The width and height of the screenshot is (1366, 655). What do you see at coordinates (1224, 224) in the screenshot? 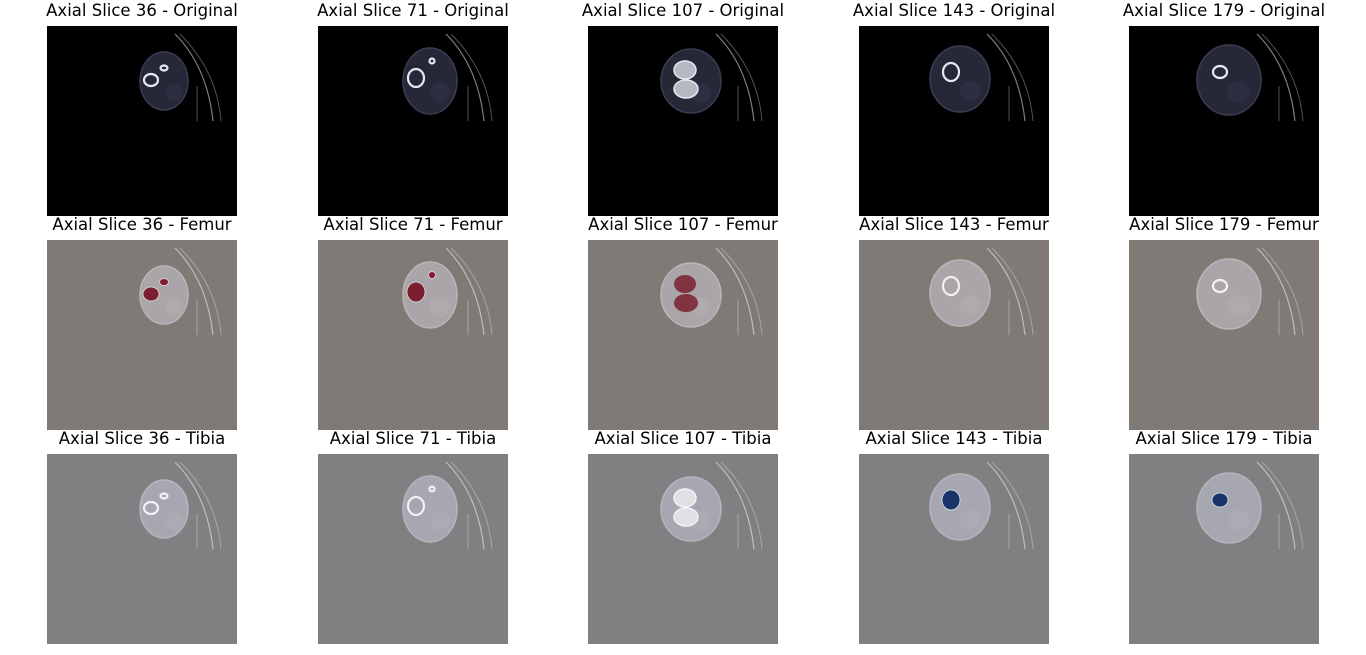
I see `panel-title: Axial Slice 179 - Femur` at bounding box center [1224, 224].